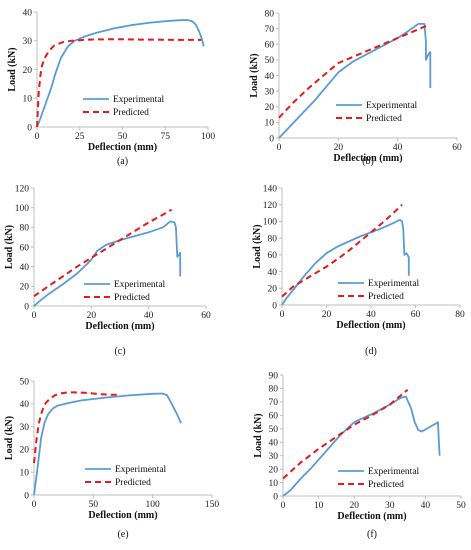 This screenshot has width=471, height=550. What do you see at coordinates (80, 137) in the screenshot?
I see `x-tick-label: 25` at bounding box center [80, 137].